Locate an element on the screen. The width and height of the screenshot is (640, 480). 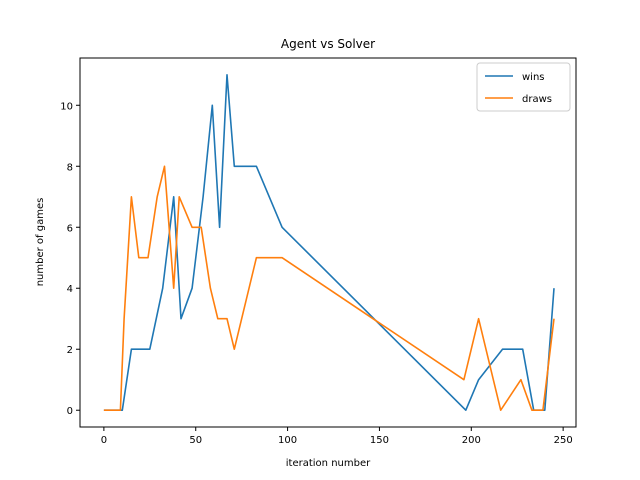
legend-box is located at coordinates (523, 87).